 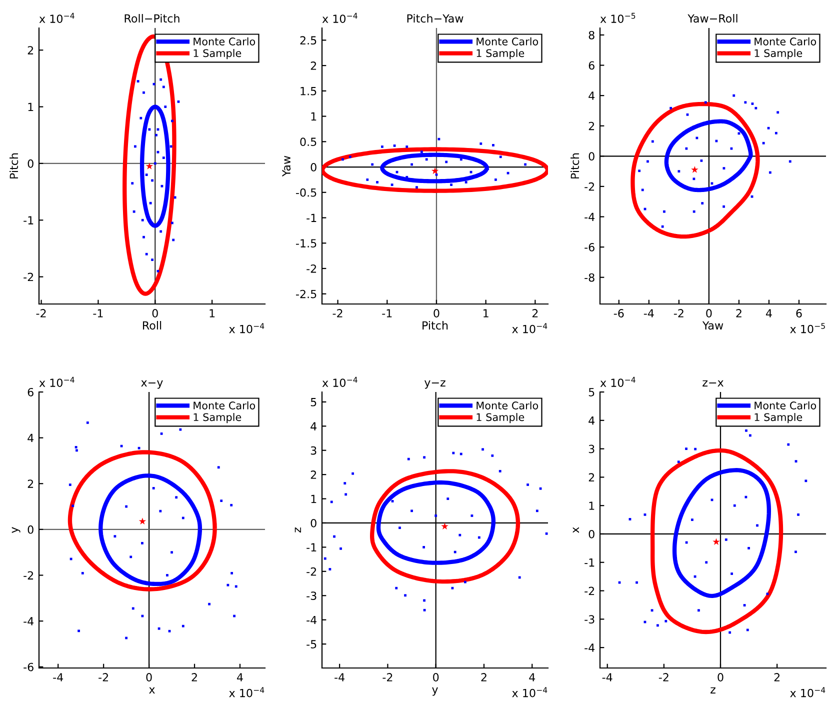 I want to click on x-tick-label: 6, so click(x=799, y=313).